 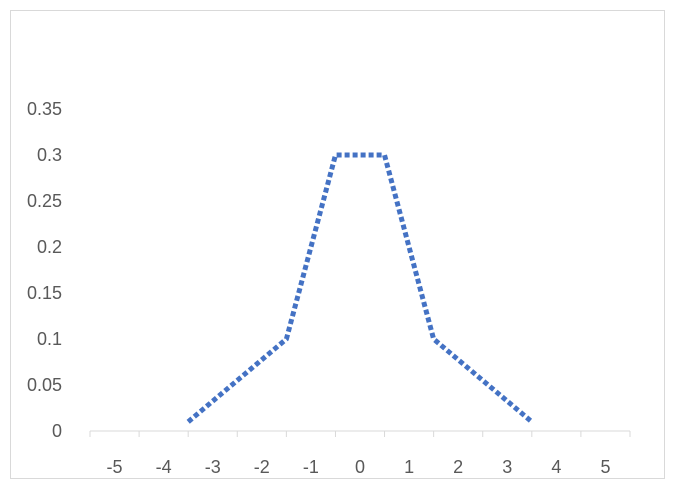 What do you see at coordinates (49, 339) in the screenshot?
I see `y-tick-label: 0.1` at bounding box center [49, 339].